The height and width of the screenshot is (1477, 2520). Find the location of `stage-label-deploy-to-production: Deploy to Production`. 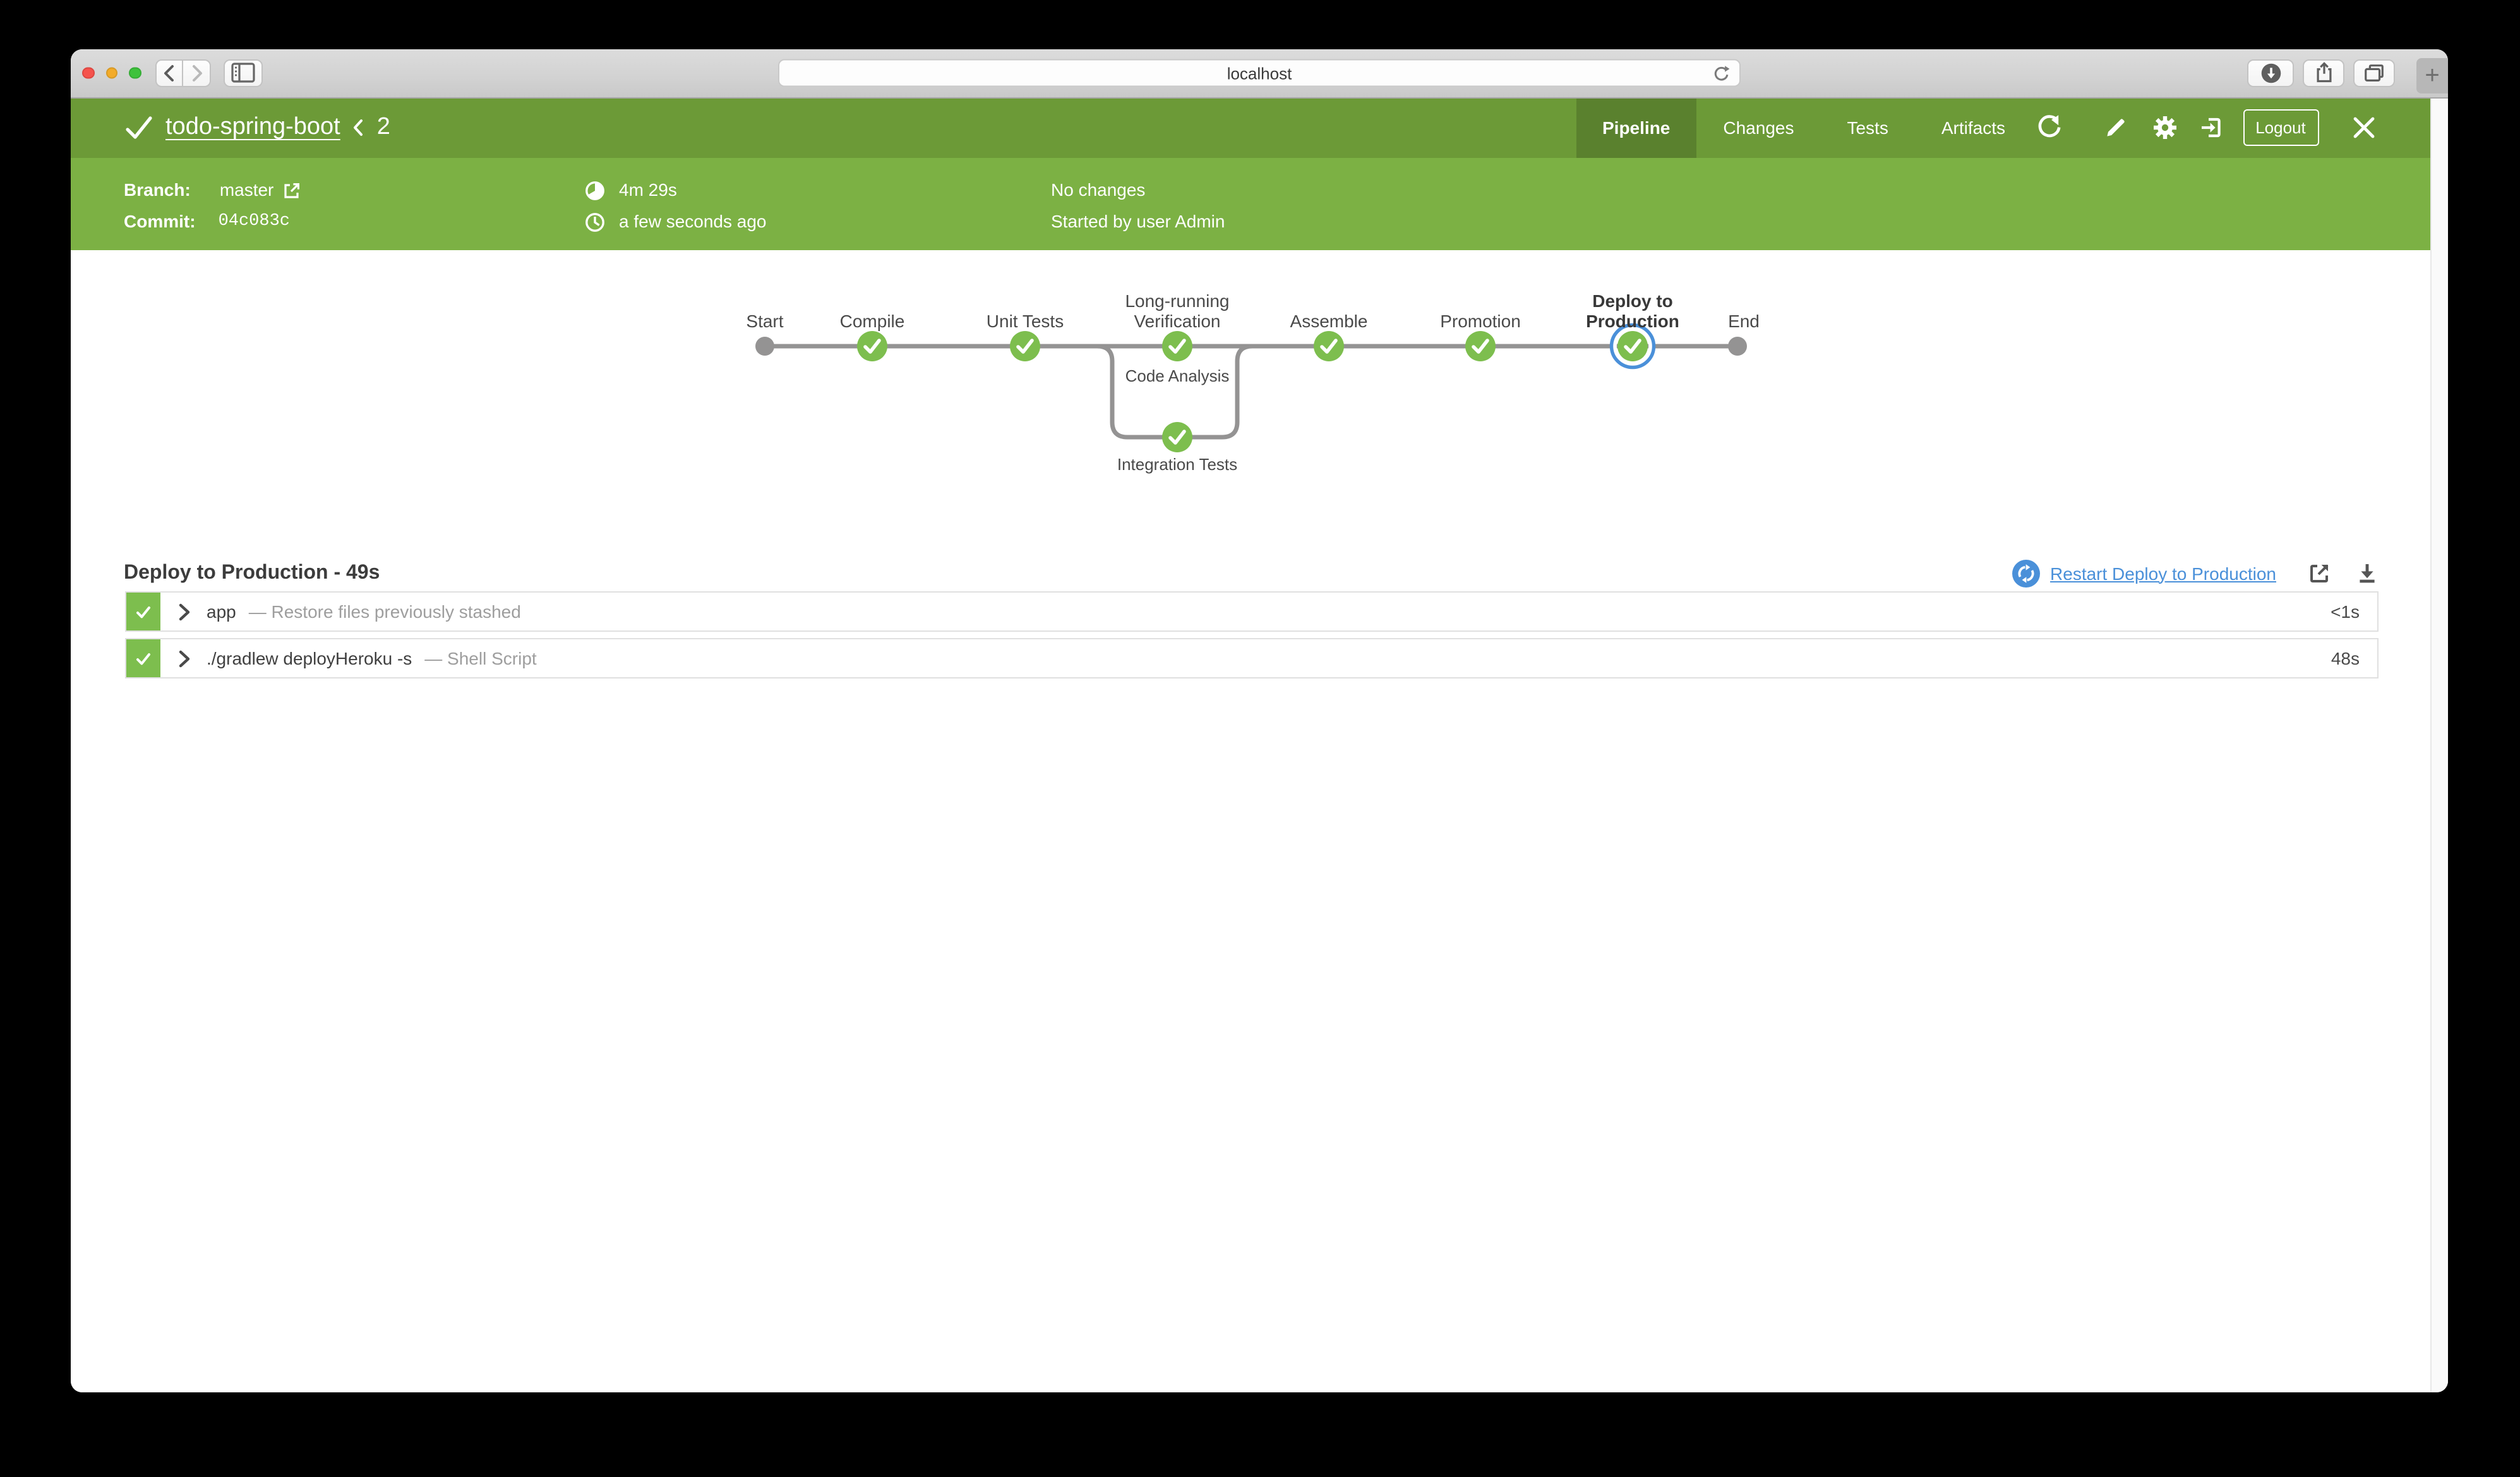

stage-label-deploy-to-production: Deploy to Production is located at coordinates (1632, 311).